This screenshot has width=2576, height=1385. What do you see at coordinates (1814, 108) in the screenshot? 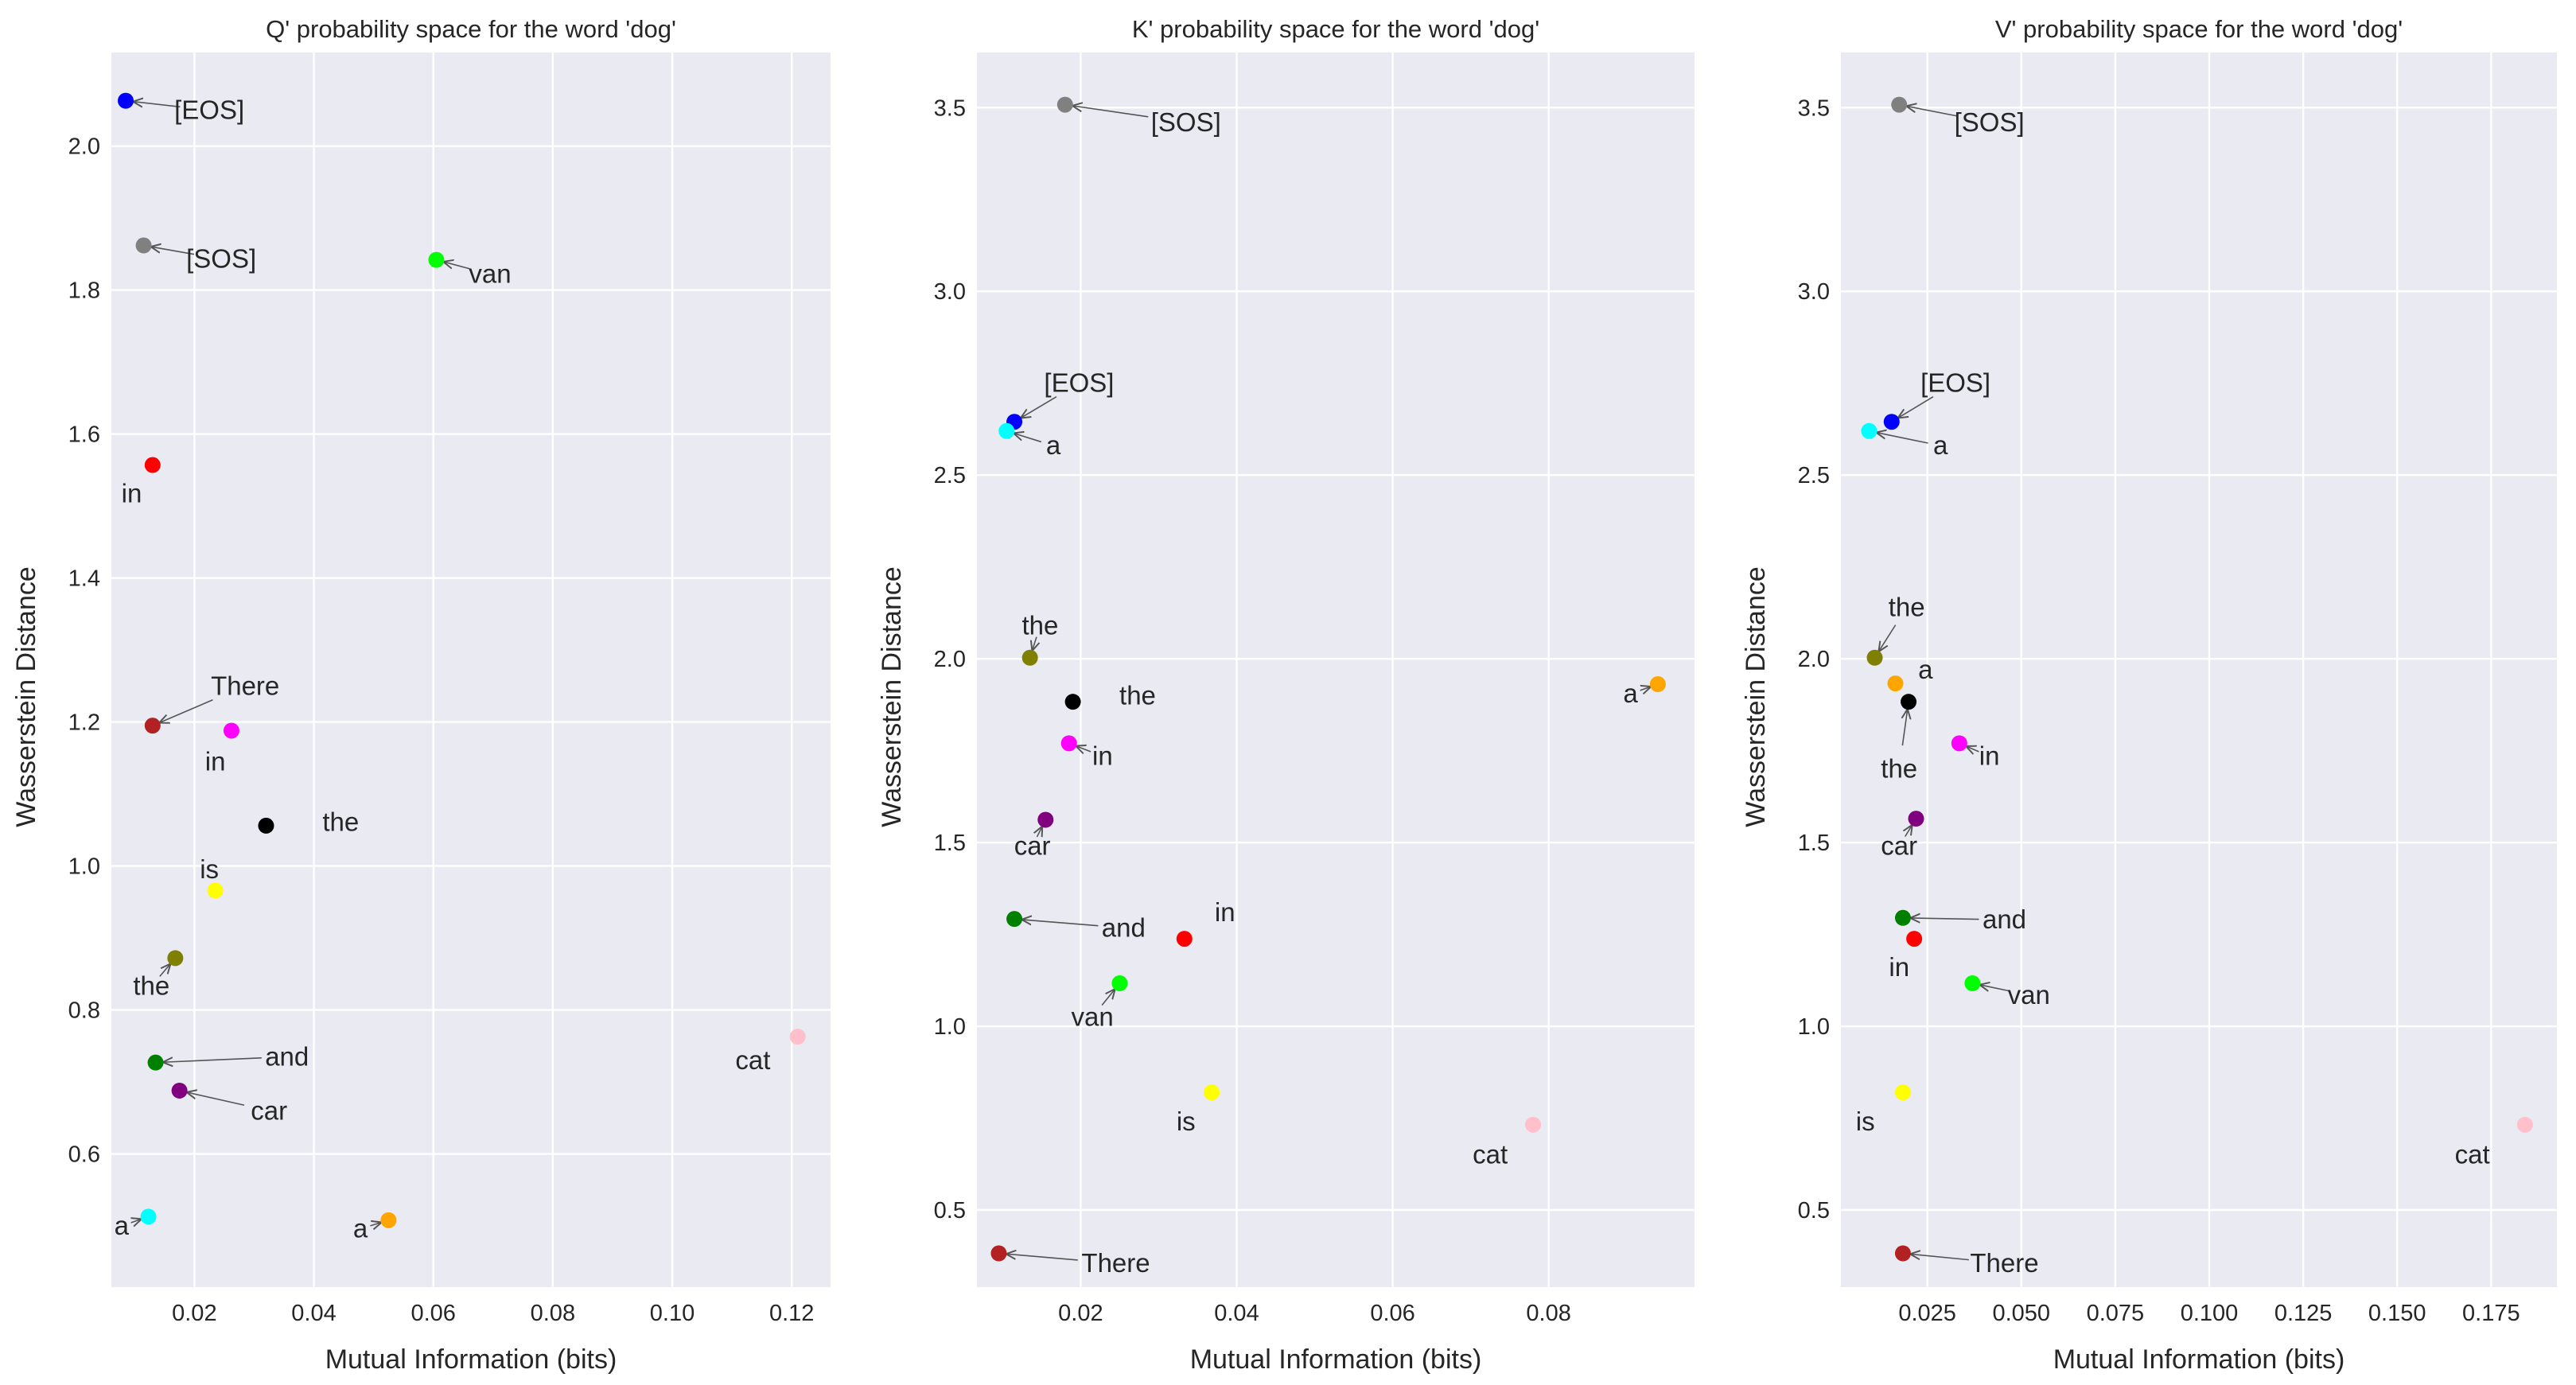
I see `v-y-tick-label: 3.5` at bounding box center [1814, 108].